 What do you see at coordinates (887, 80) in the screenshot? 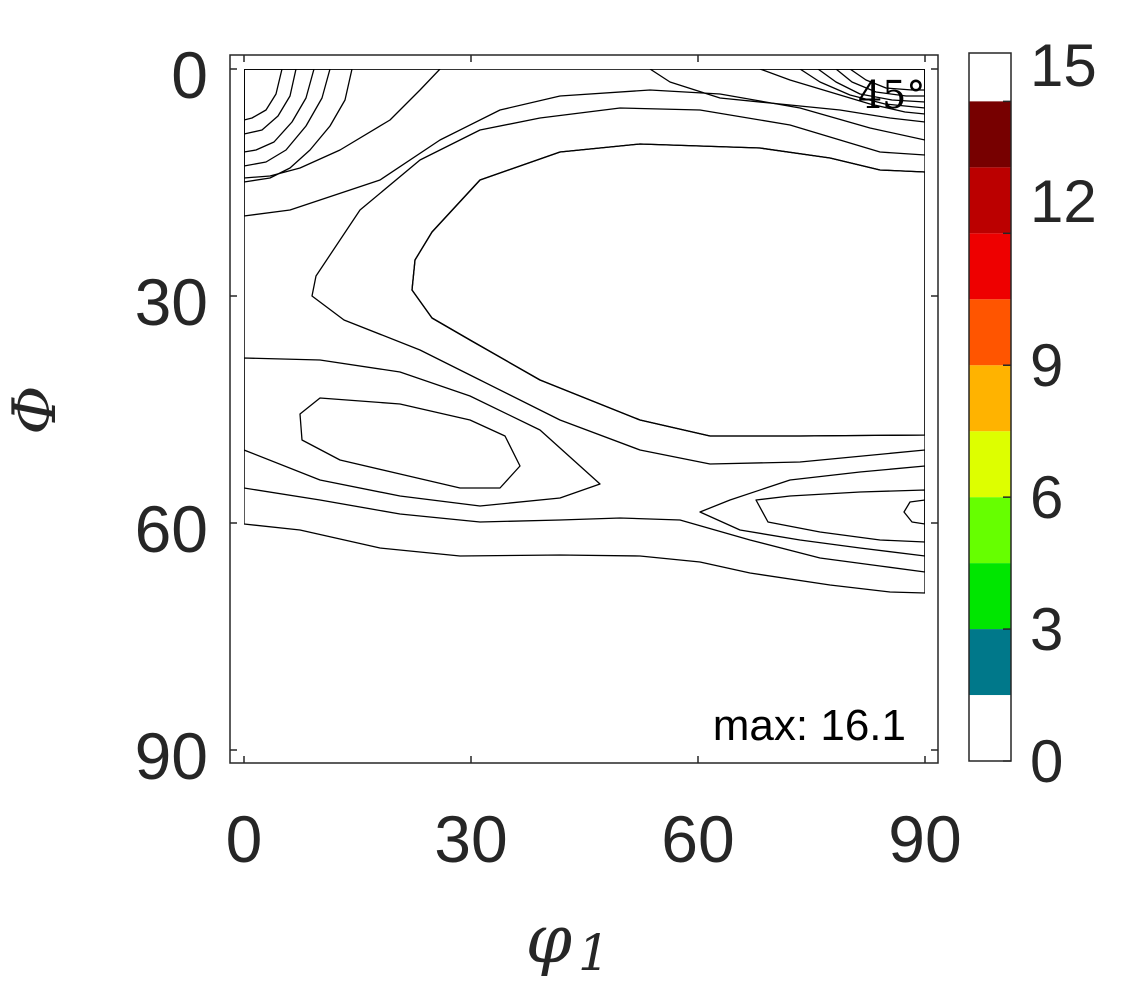
I see `contour-level-9b` at bounding box center [887, 80].